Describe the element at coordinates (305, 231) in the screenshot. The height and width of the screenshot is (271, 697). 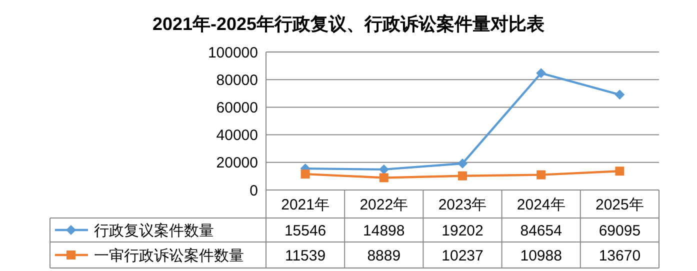
I see `data-label: 15546` at that location.